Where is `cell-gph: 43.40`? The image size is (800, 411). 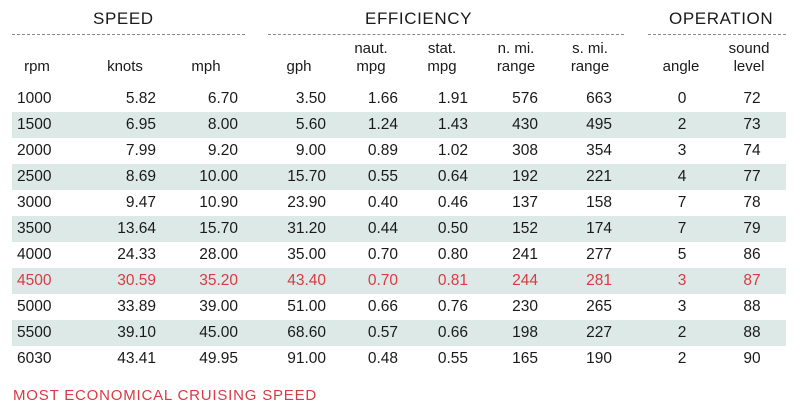
cell-gph: 43.40 is located at coordinates (306, 280).